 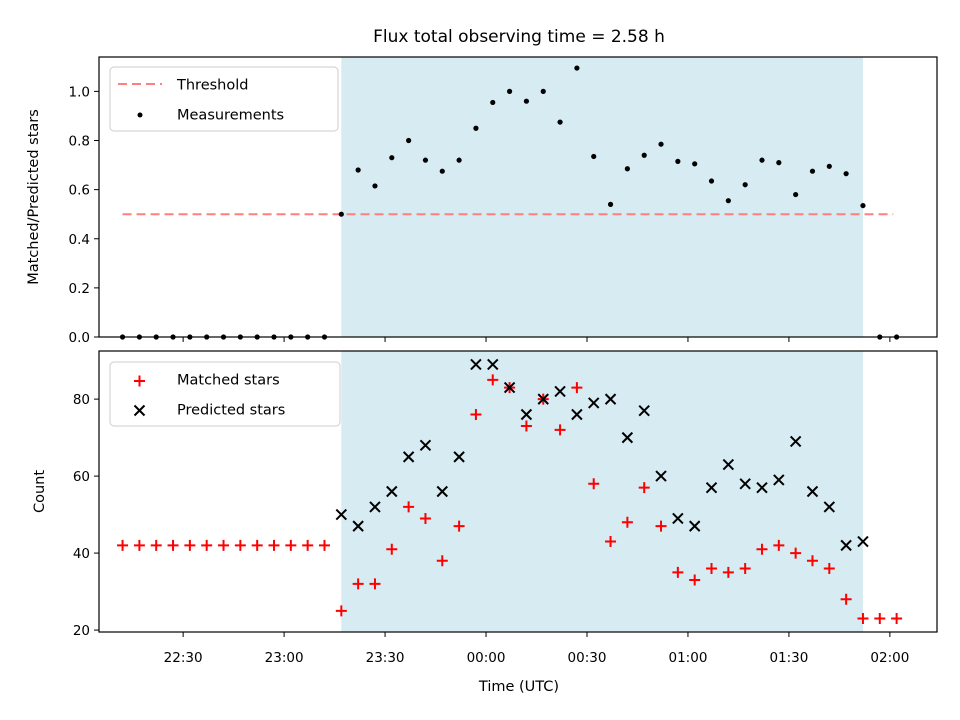 What do you see at coordinates (518, 687) in the screenshot?
I see `x-axis-label: Time (UTC)` at bounding box center [518, 687].